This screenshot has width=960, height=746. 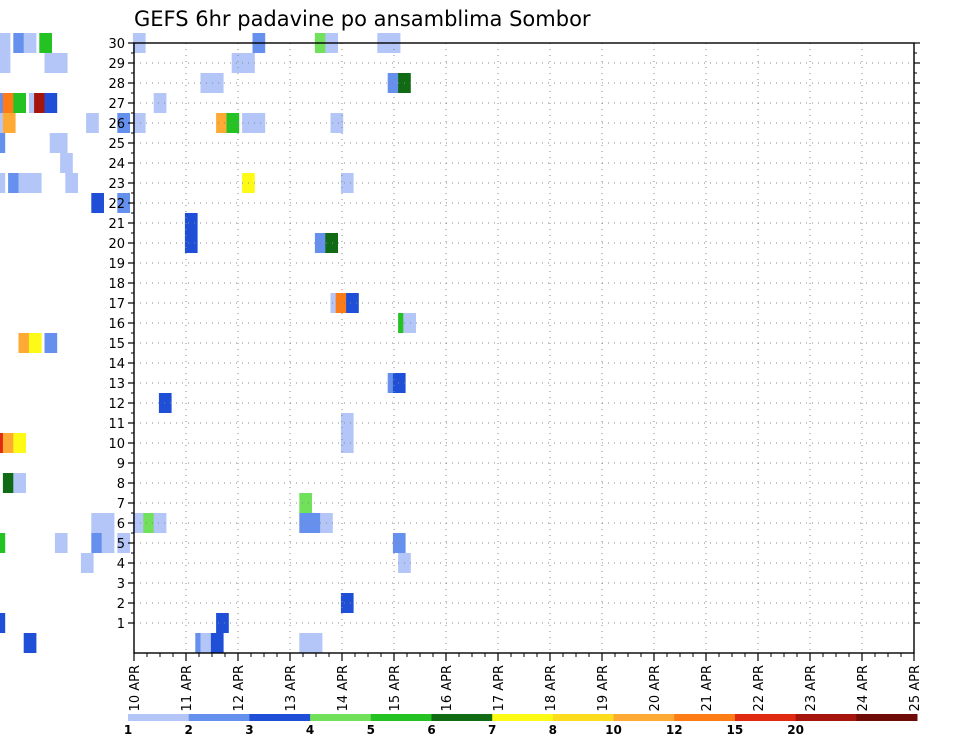 I want to click on y-tick-label: 28, so click(x=116, y=84).